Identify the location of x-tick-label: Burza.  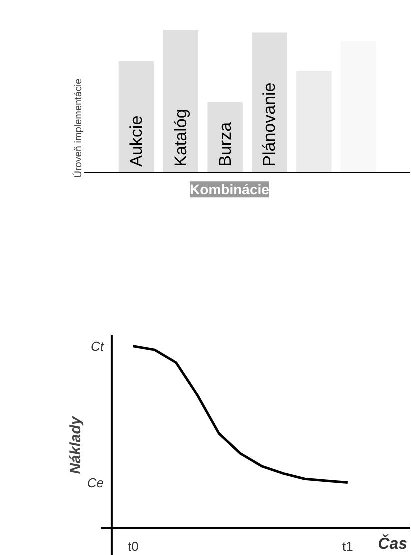
(225, 144).